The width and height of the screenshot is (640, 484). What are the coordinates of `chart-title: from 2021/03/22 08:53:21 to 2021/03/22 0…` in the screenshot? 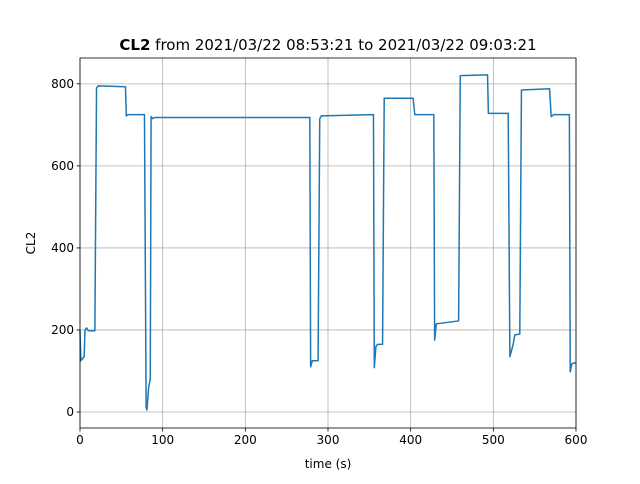 It's located at (345, 45).